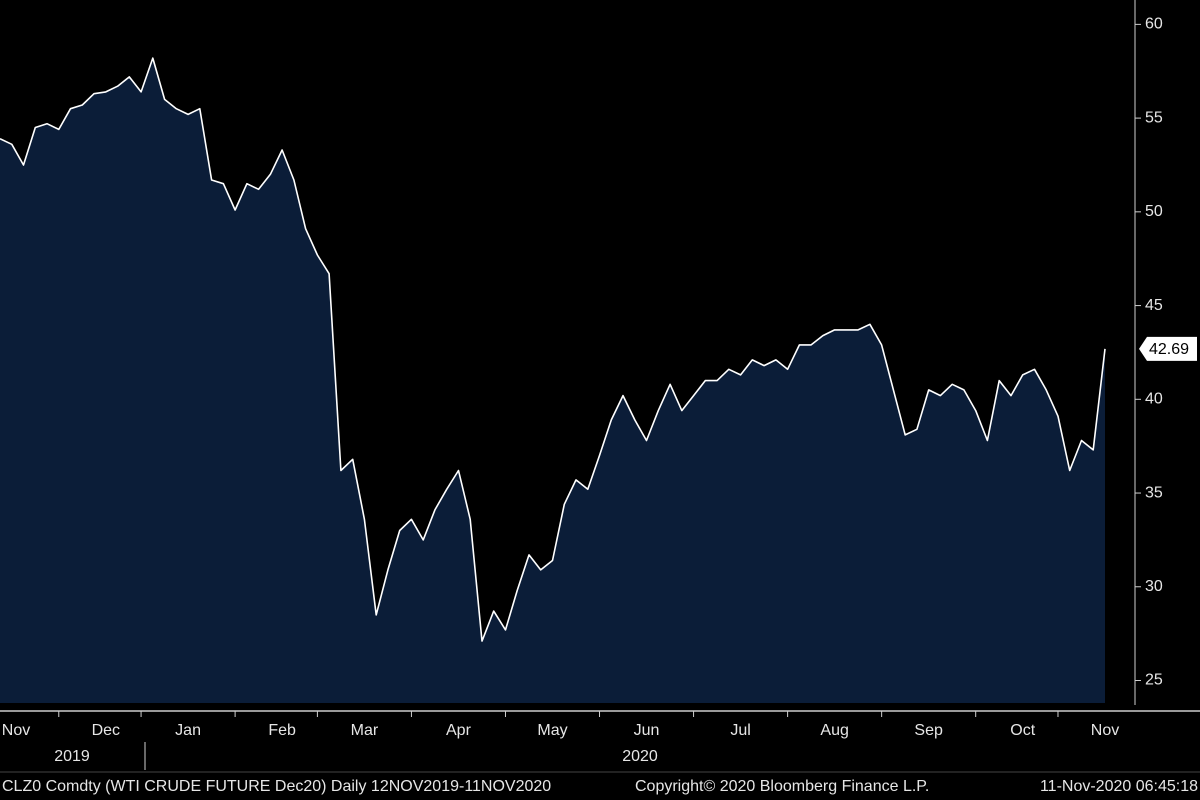 This screenshot has height=800, width=1200. What do you see at coordinates (72, 756) in the screenshot?
I see `year-label: 2019` at bounding box center [72, 756].